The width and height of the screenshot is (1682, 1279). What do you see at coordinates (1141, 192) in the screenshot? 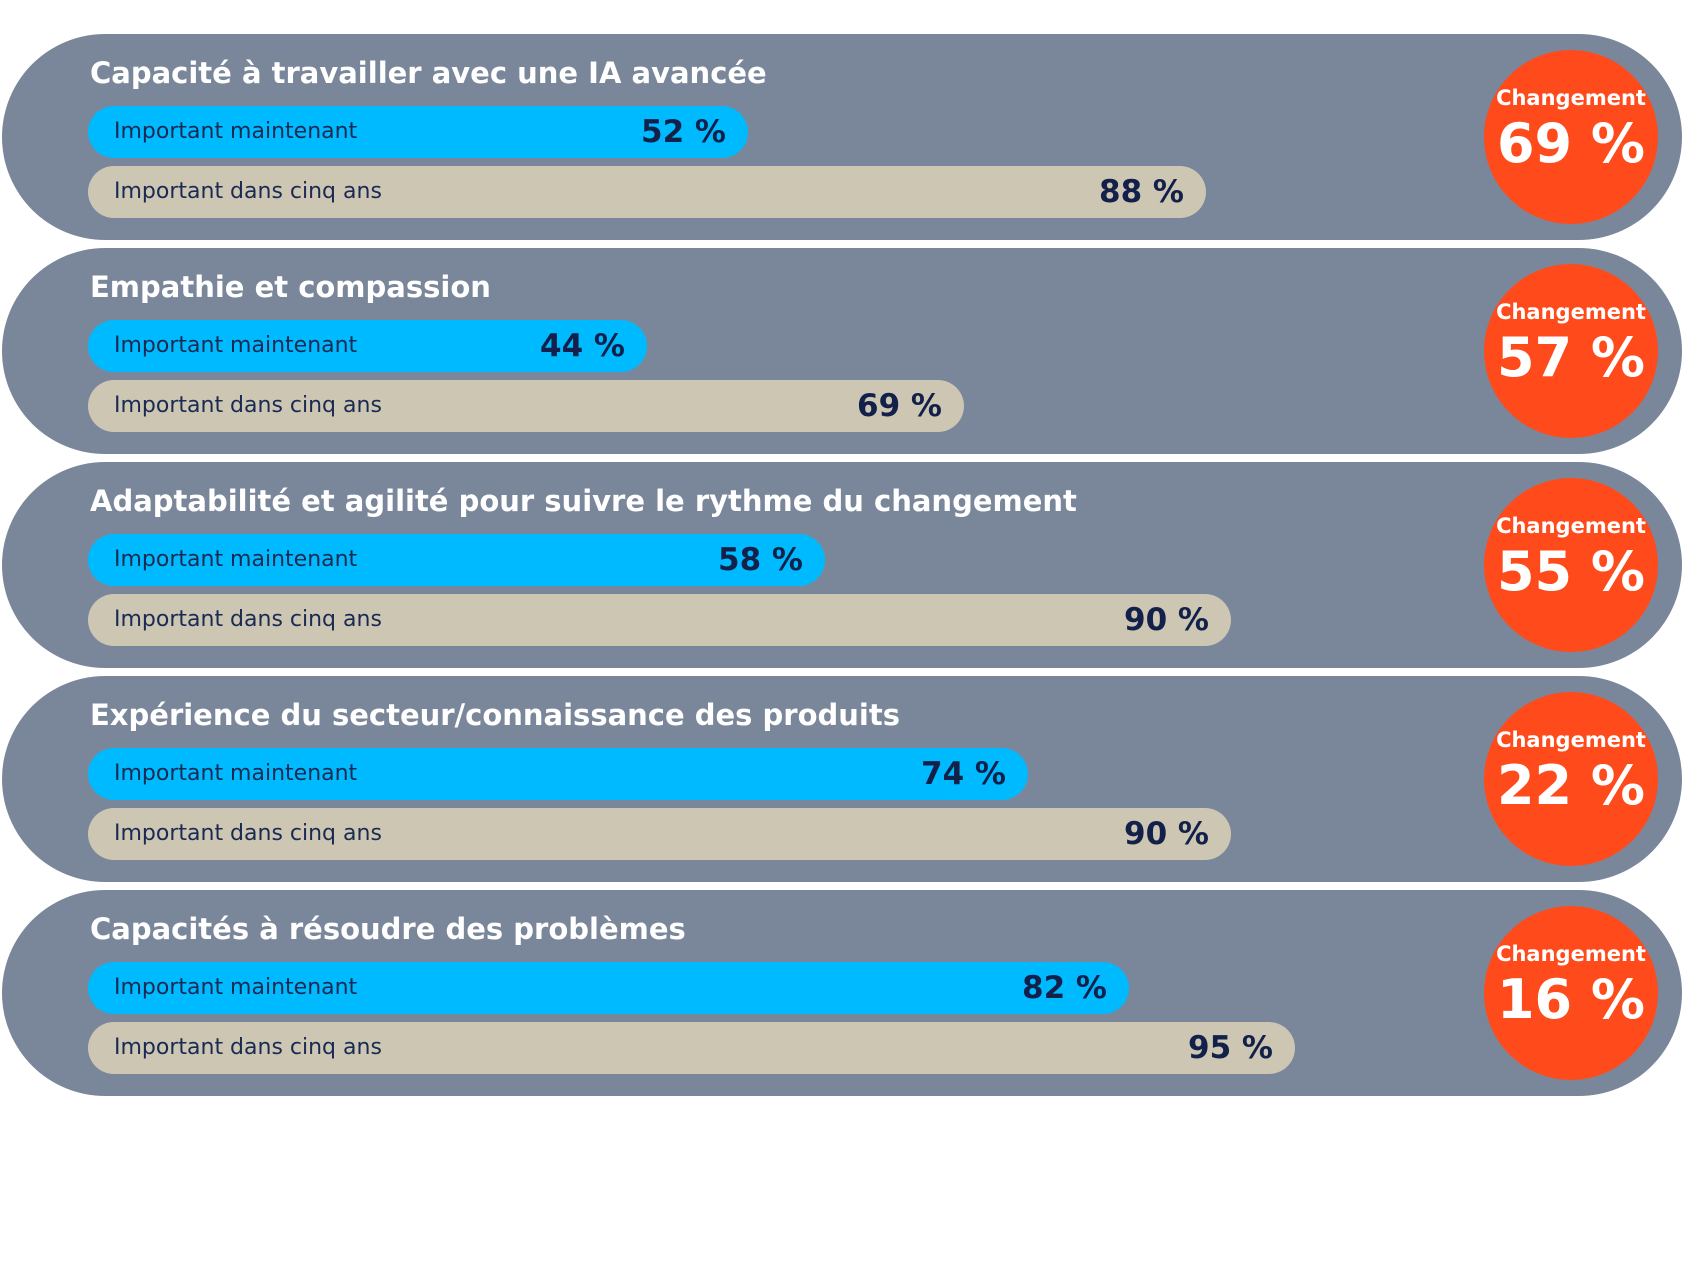
I see `bar-value-label: 88 %` at bounding box center [1141, 192].